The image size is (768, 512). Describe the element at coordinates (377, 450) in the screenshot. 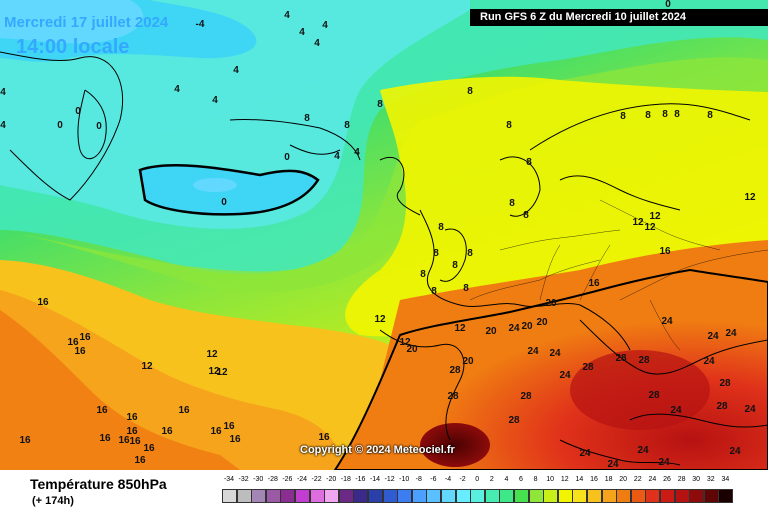

I see `copyright-notice: Copyright © 2024 Meteociel.fr` at that location.